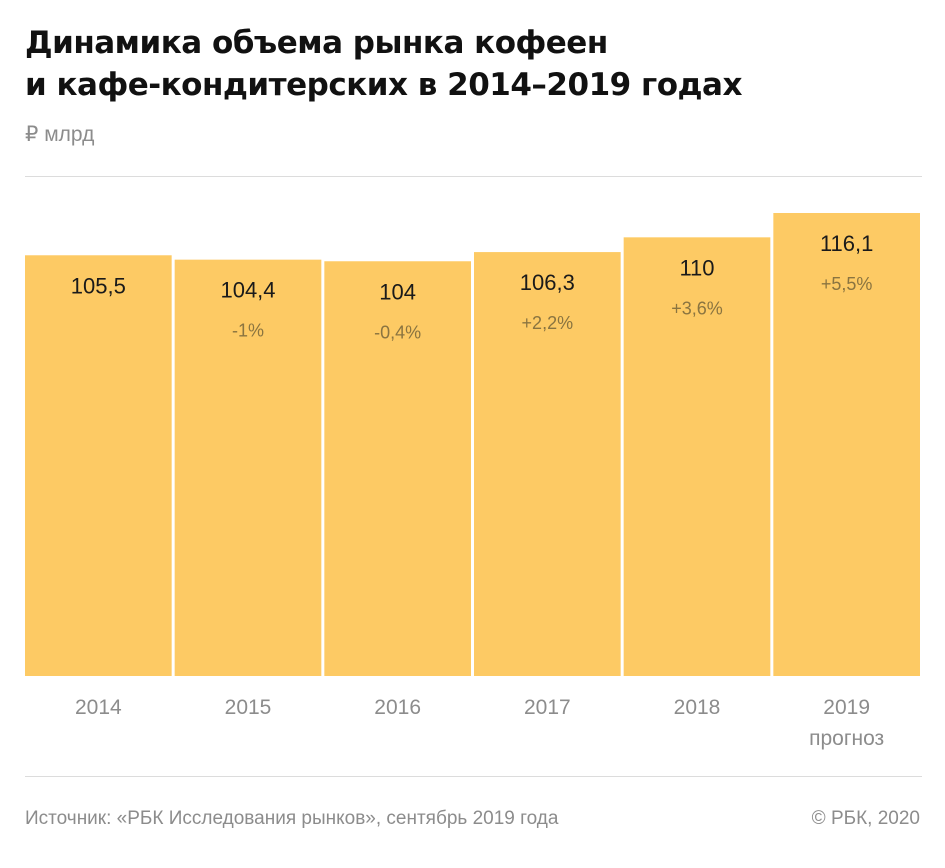  Describe the element at coordinates (473, 176) in the screenshot. I see `top-divider` at that location.